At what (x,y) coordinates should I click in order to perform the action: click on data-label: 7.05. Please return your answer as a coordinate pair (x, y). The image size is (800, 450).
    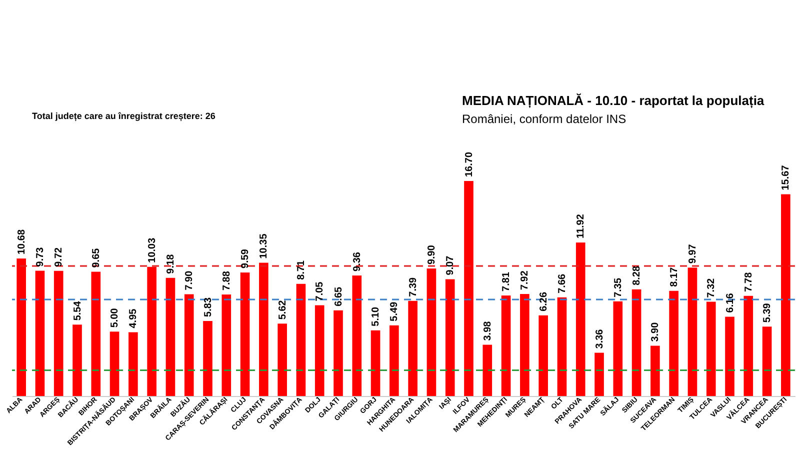
    Looking at the image, I should click on (320, 291).